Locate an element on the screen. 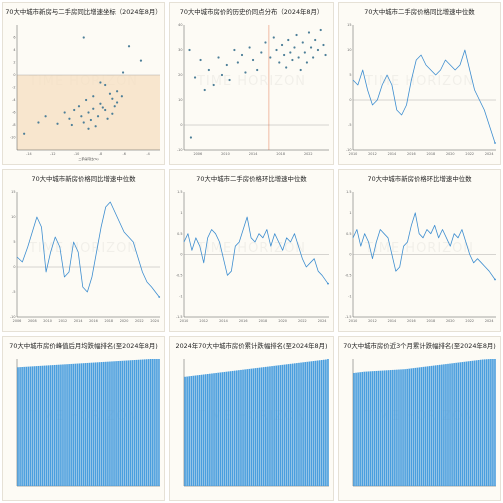 The width and height of the screenshot is (503, 503). end-point is located at coordinates (328, 283).